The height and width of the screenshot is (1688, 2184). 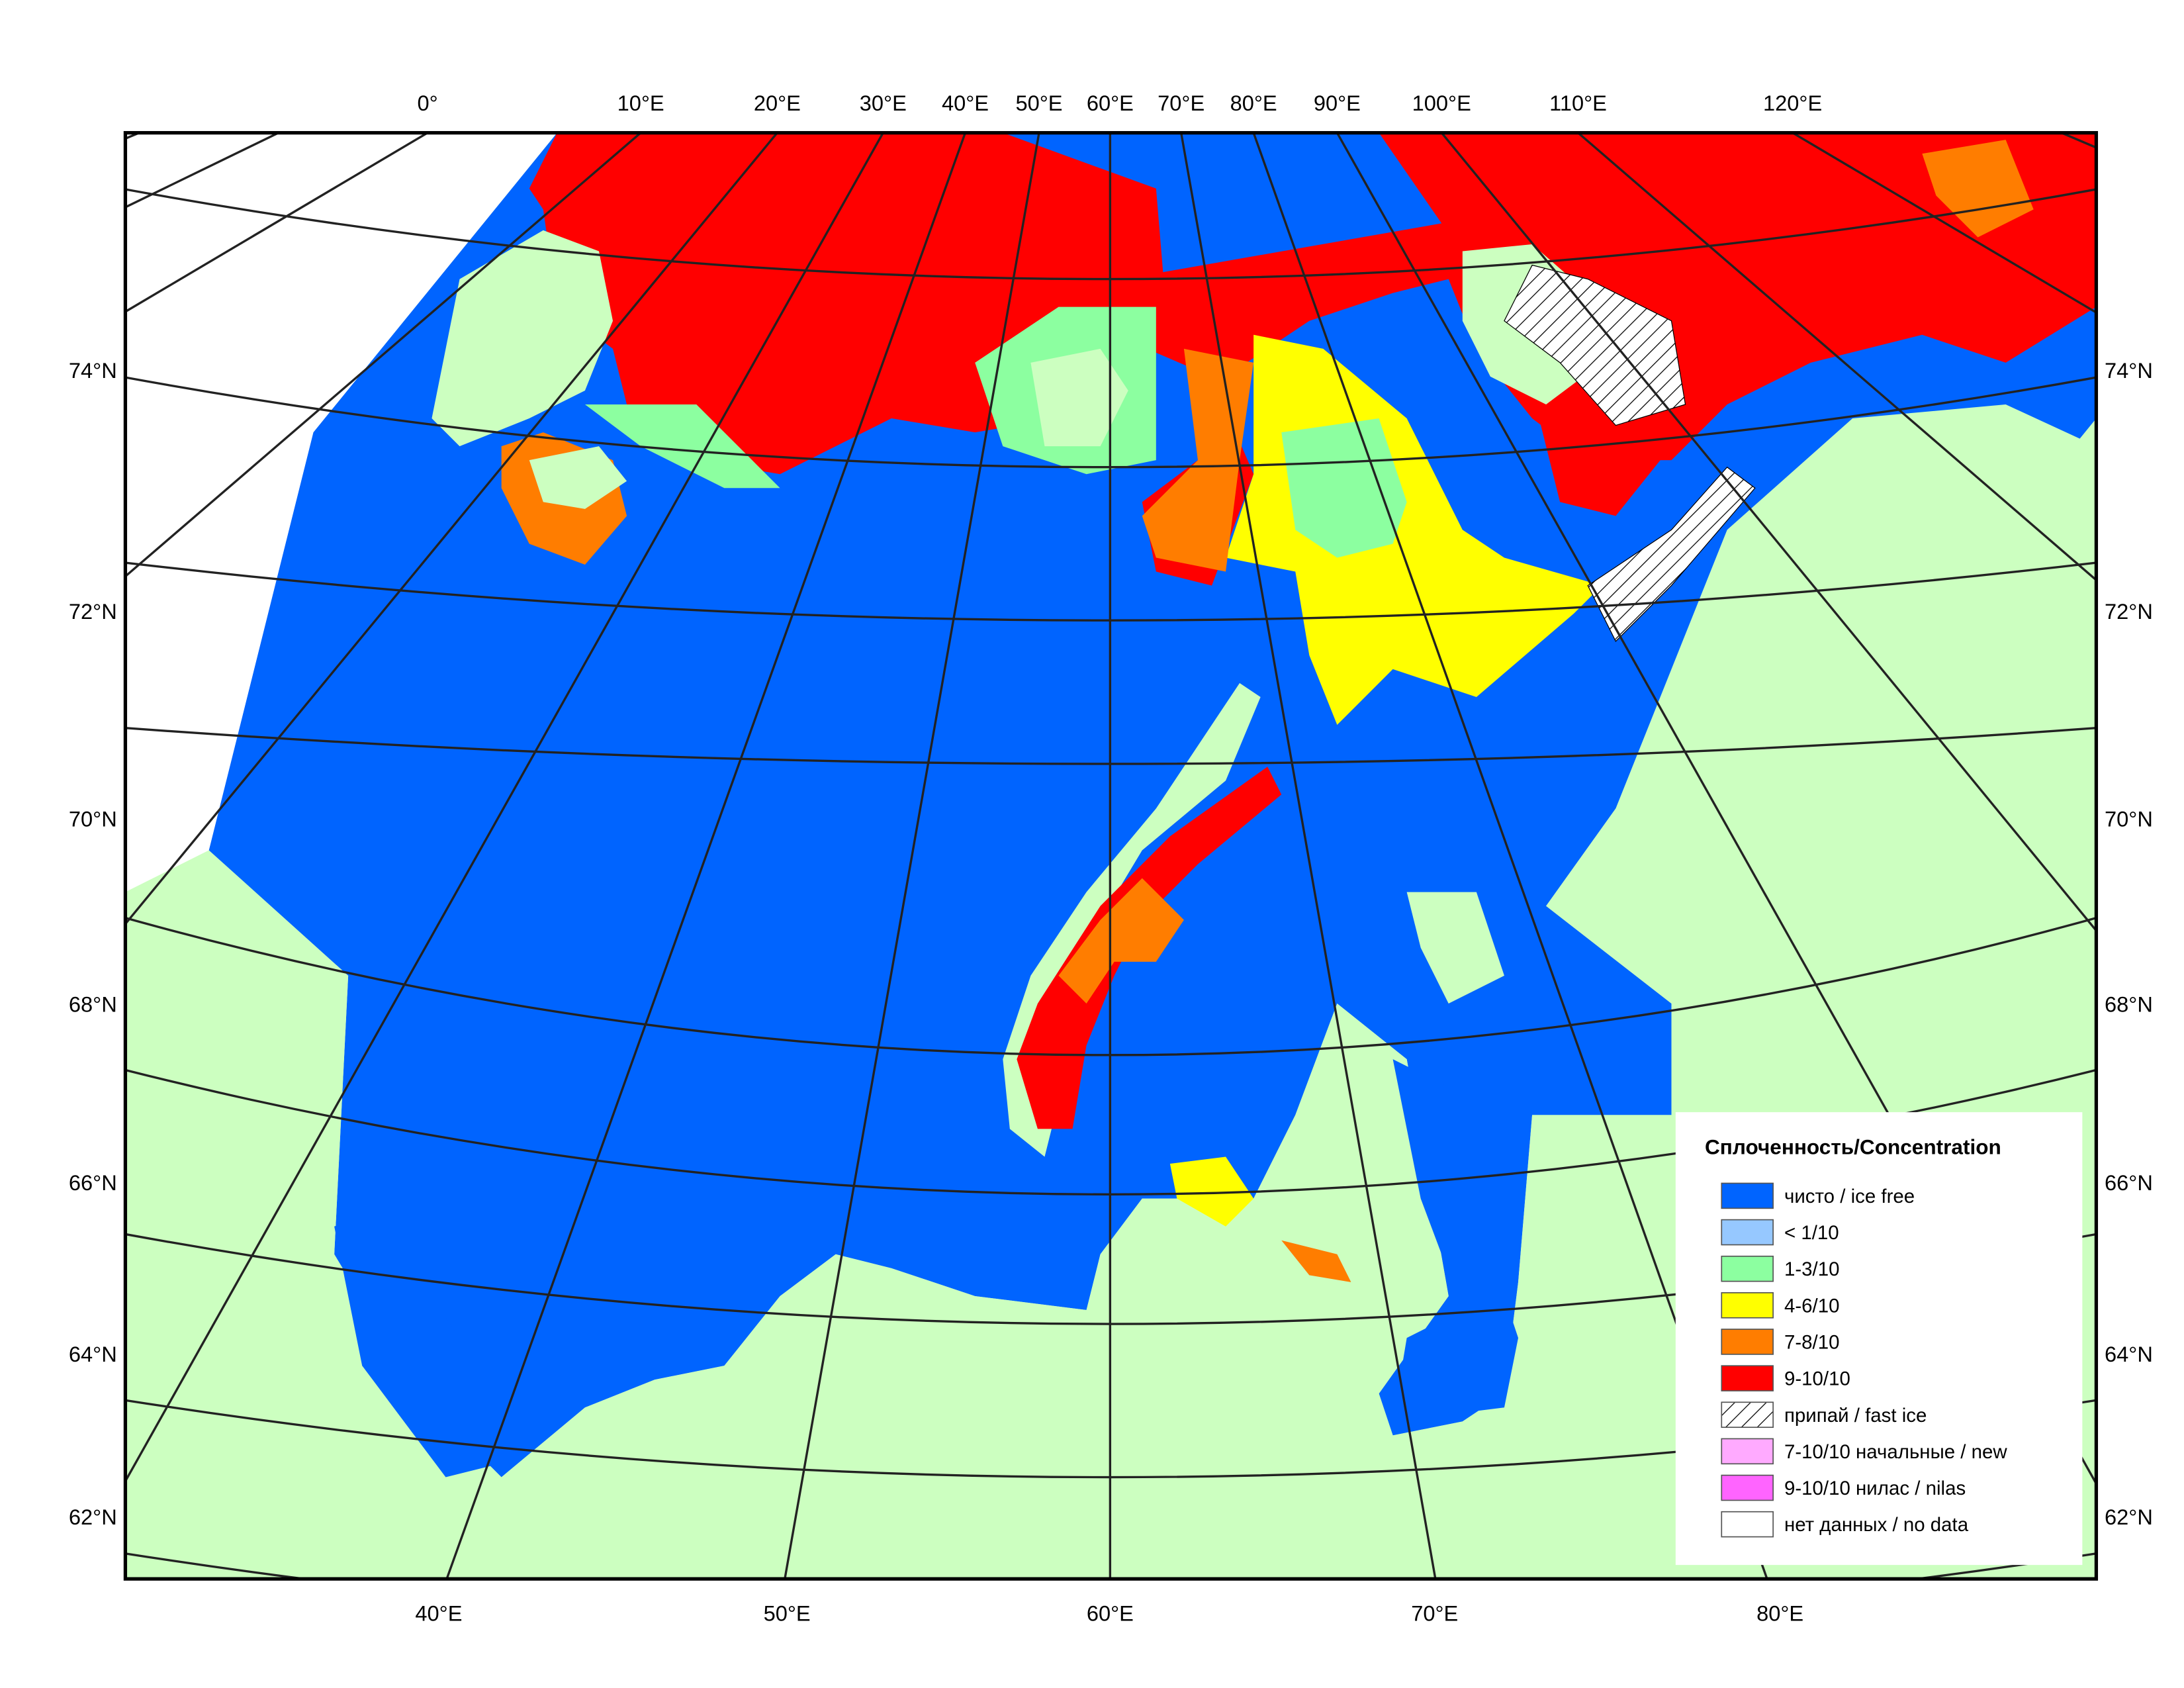 What do you see at coordinates (1812, 1269) in the screenshot?
I see `legend-label: 1-3/10` at bounding box center [1812, 1269].